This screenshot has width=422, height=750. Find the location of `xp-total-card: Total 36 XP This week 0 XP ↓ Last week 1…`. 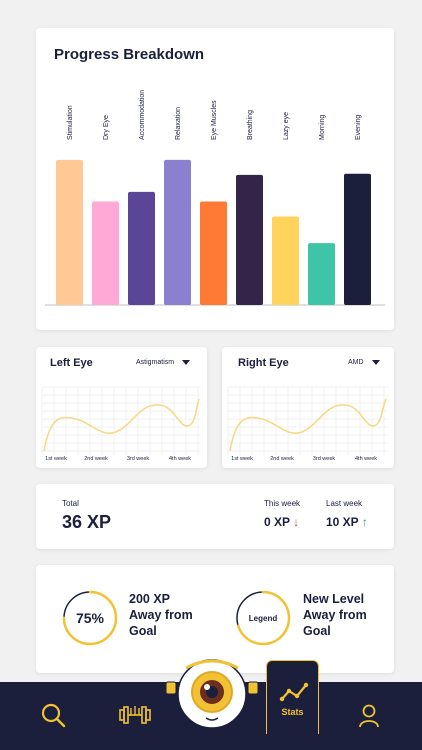

xp-total-card: Total 36 XP This week 0 XP ↓ Last week 1… is located at coordinates (215, 516).